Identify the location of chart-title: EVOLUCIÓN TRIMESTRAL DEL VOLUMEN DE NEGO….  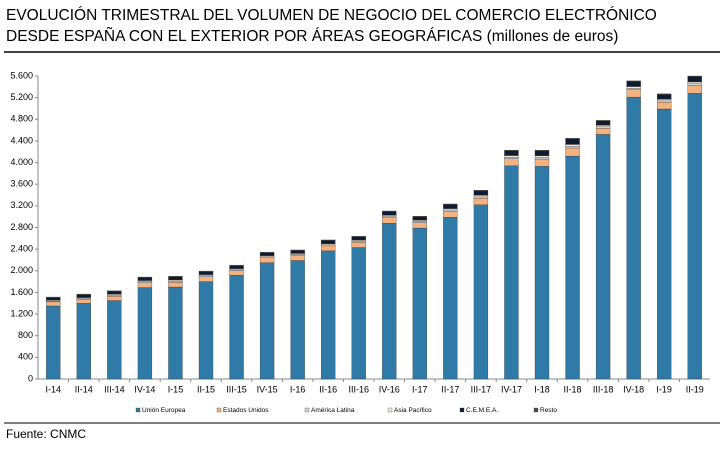
(331, 15).